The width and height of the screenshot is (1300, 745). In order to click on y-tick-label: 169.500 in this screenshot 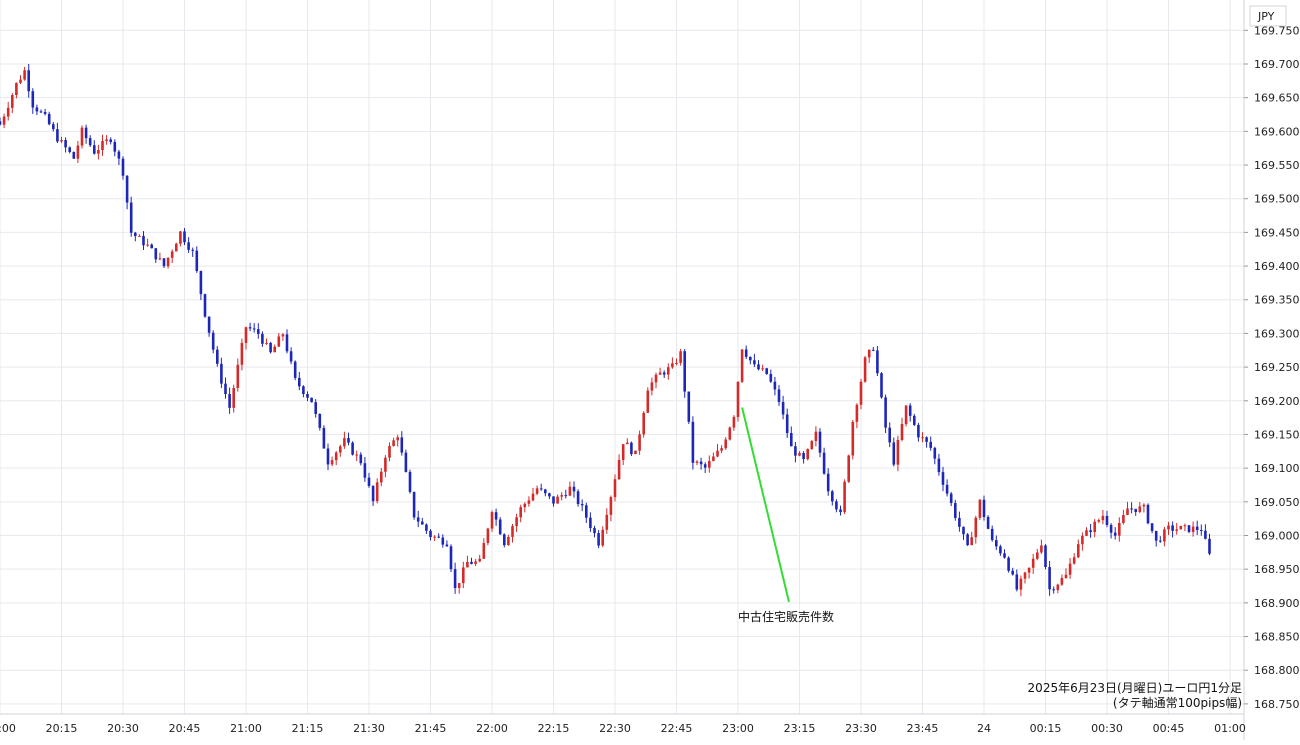, I will do `click(1277, 199)`.